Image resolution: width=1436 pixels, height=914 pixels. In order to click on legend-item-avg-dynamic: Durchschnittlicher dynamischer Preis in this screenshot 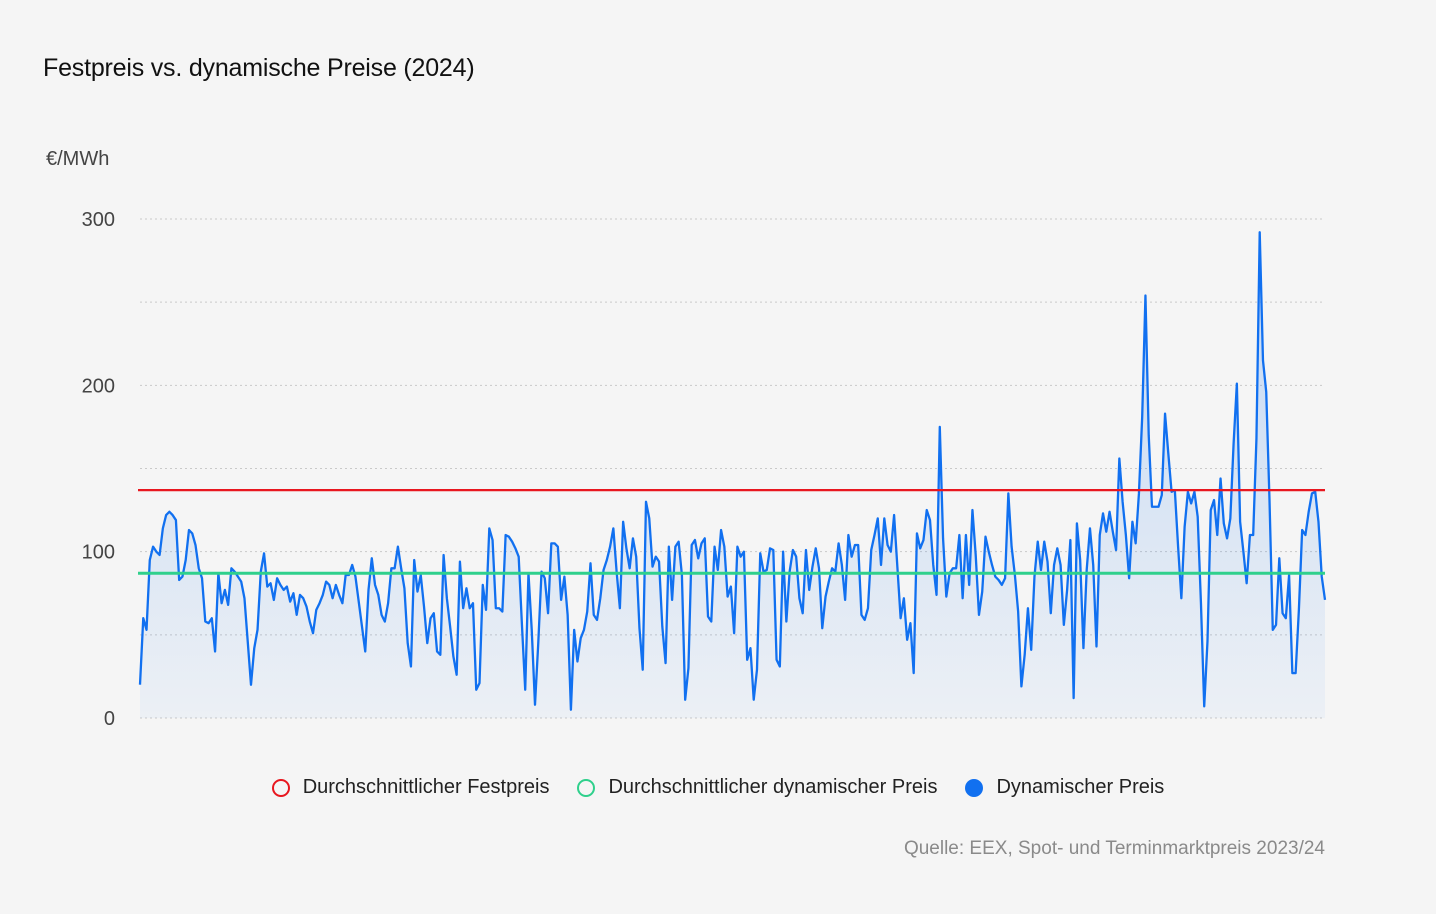, I will do `click(757, 787)`.